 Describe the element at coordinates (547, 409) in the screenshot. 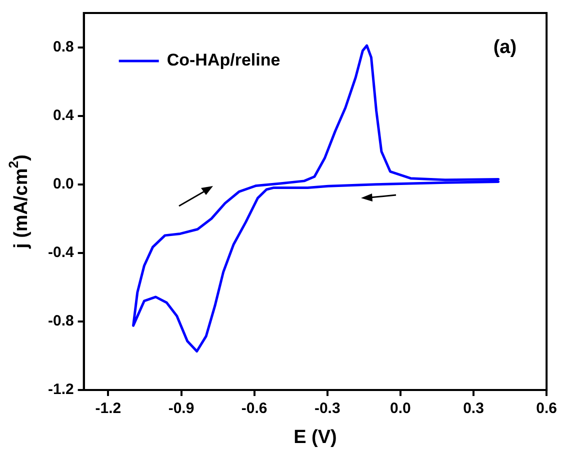

I see `x-tick-label: 0.6` at that location.